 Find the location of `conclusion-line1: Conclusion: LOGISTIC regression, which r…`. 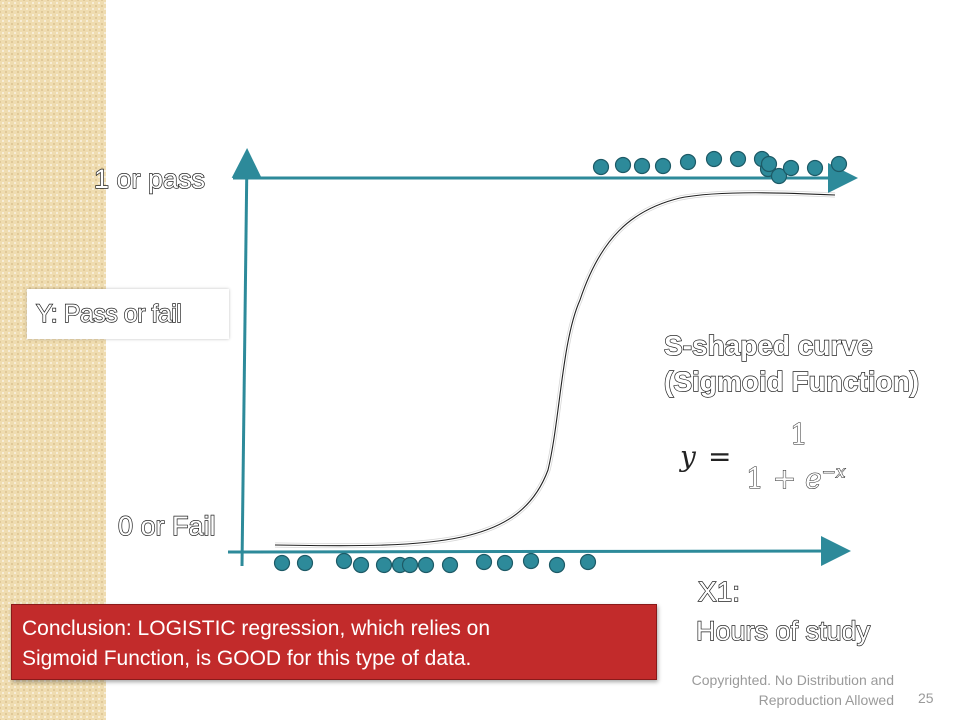

conclusion-line1: Conclusion: LOGISTIC regression, which r… is located at coordinates (256, 628).